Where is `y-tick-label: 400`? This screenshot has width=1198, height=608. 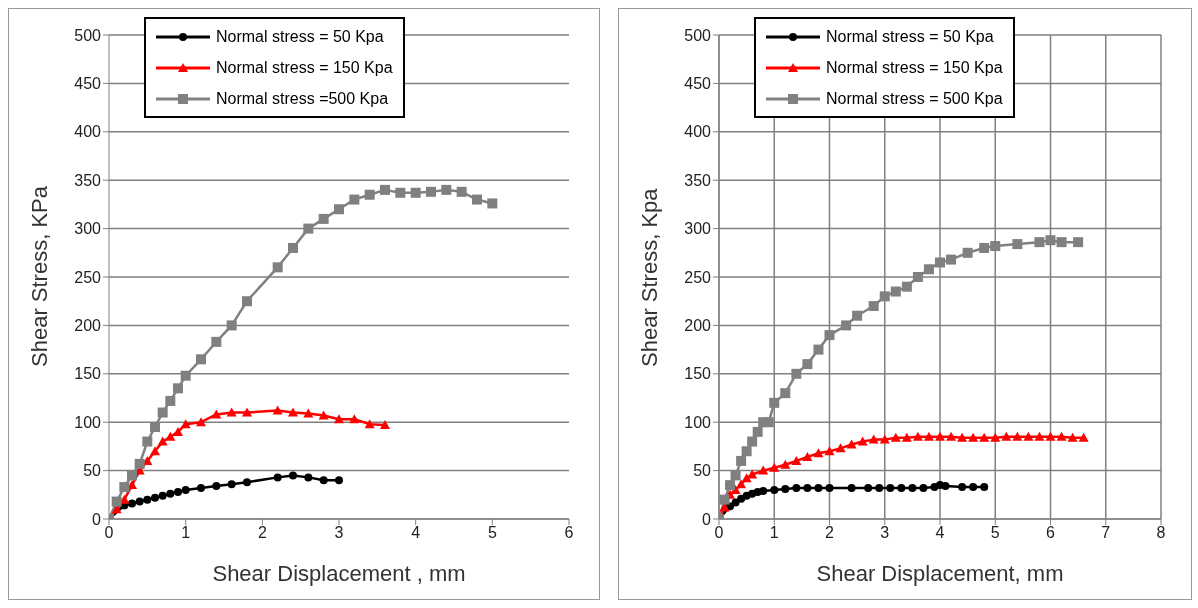 y-tick-label: 400 is located at coordinates (698, 132).